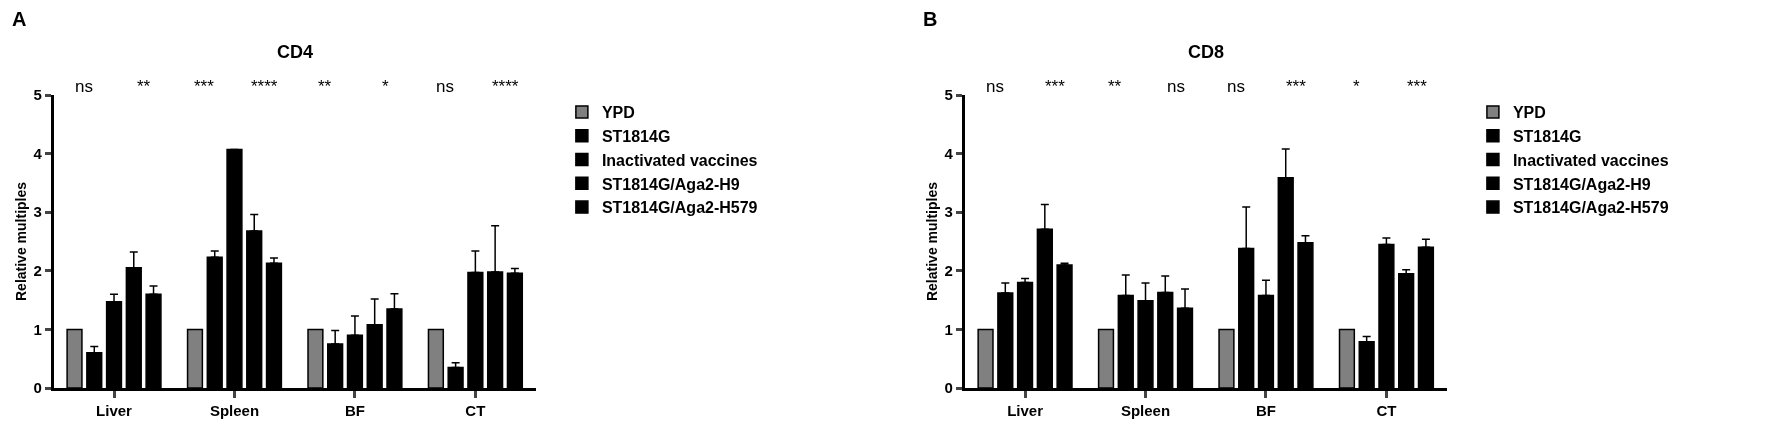  What do you see at coordinates (930, 19) in the screenshot?
I see `text: B` at bounding box center [930, 19].